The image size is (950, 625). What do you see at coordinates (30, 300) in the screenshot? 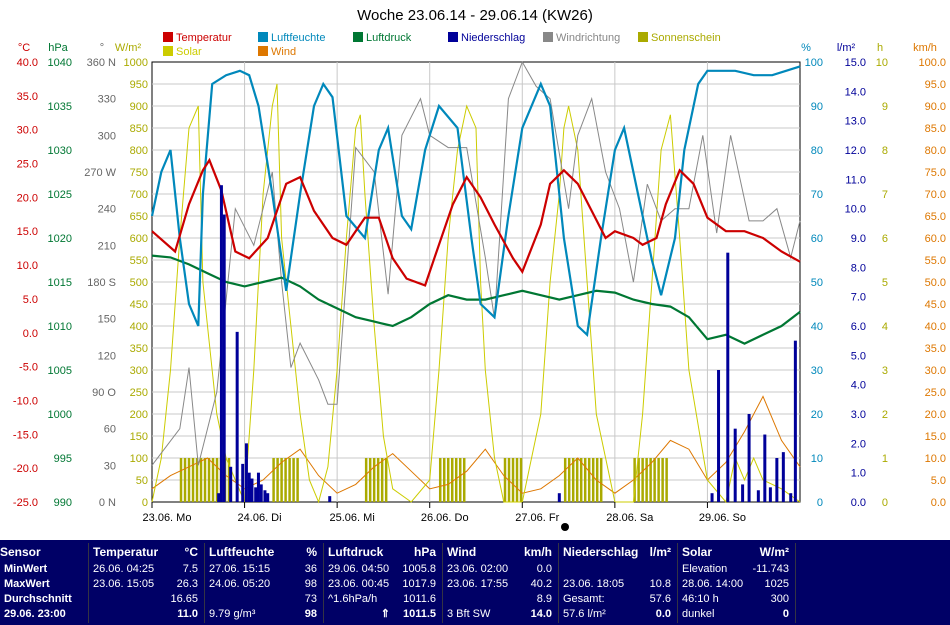
I see `axis-tick-label-temp: 5.0` at bounding box center [30, 300].